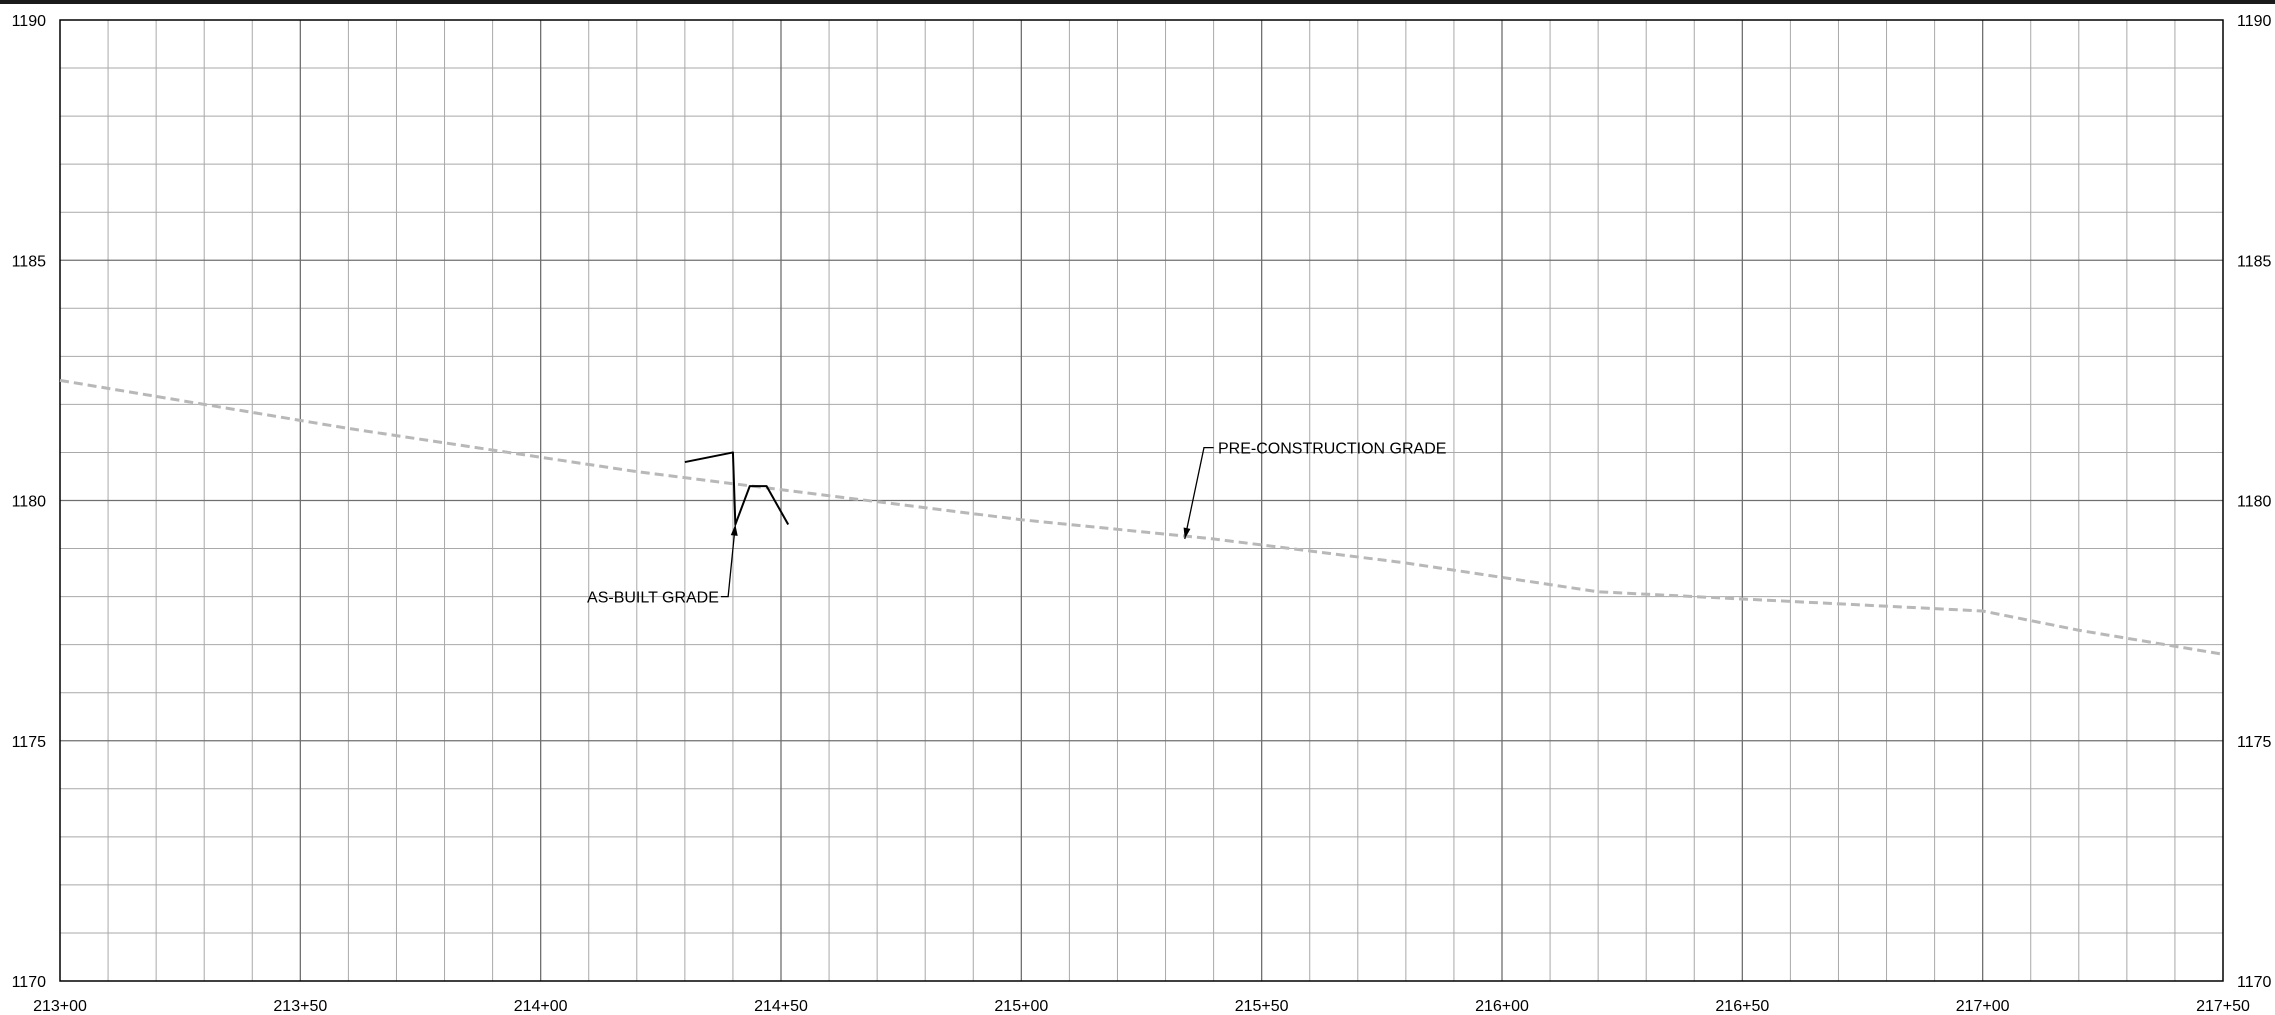 The height and width of the screenshot is (1015, 2275). Describe the element at coordinates (1502, 1006) in the screenshot. I see `x-tick-label: 216+00` at that location.